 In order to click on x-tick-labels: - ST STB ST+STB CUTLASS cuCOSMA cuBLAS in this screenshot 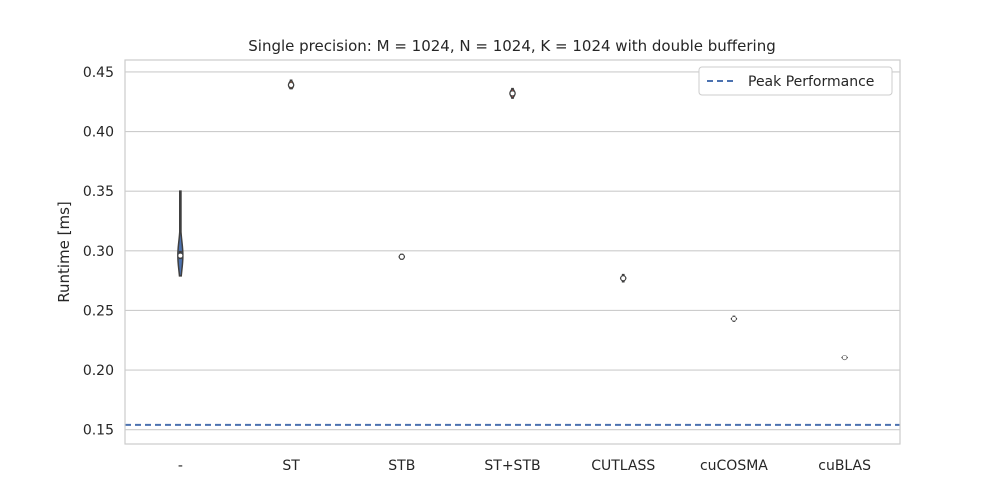, I will do `click(524, 466)`.